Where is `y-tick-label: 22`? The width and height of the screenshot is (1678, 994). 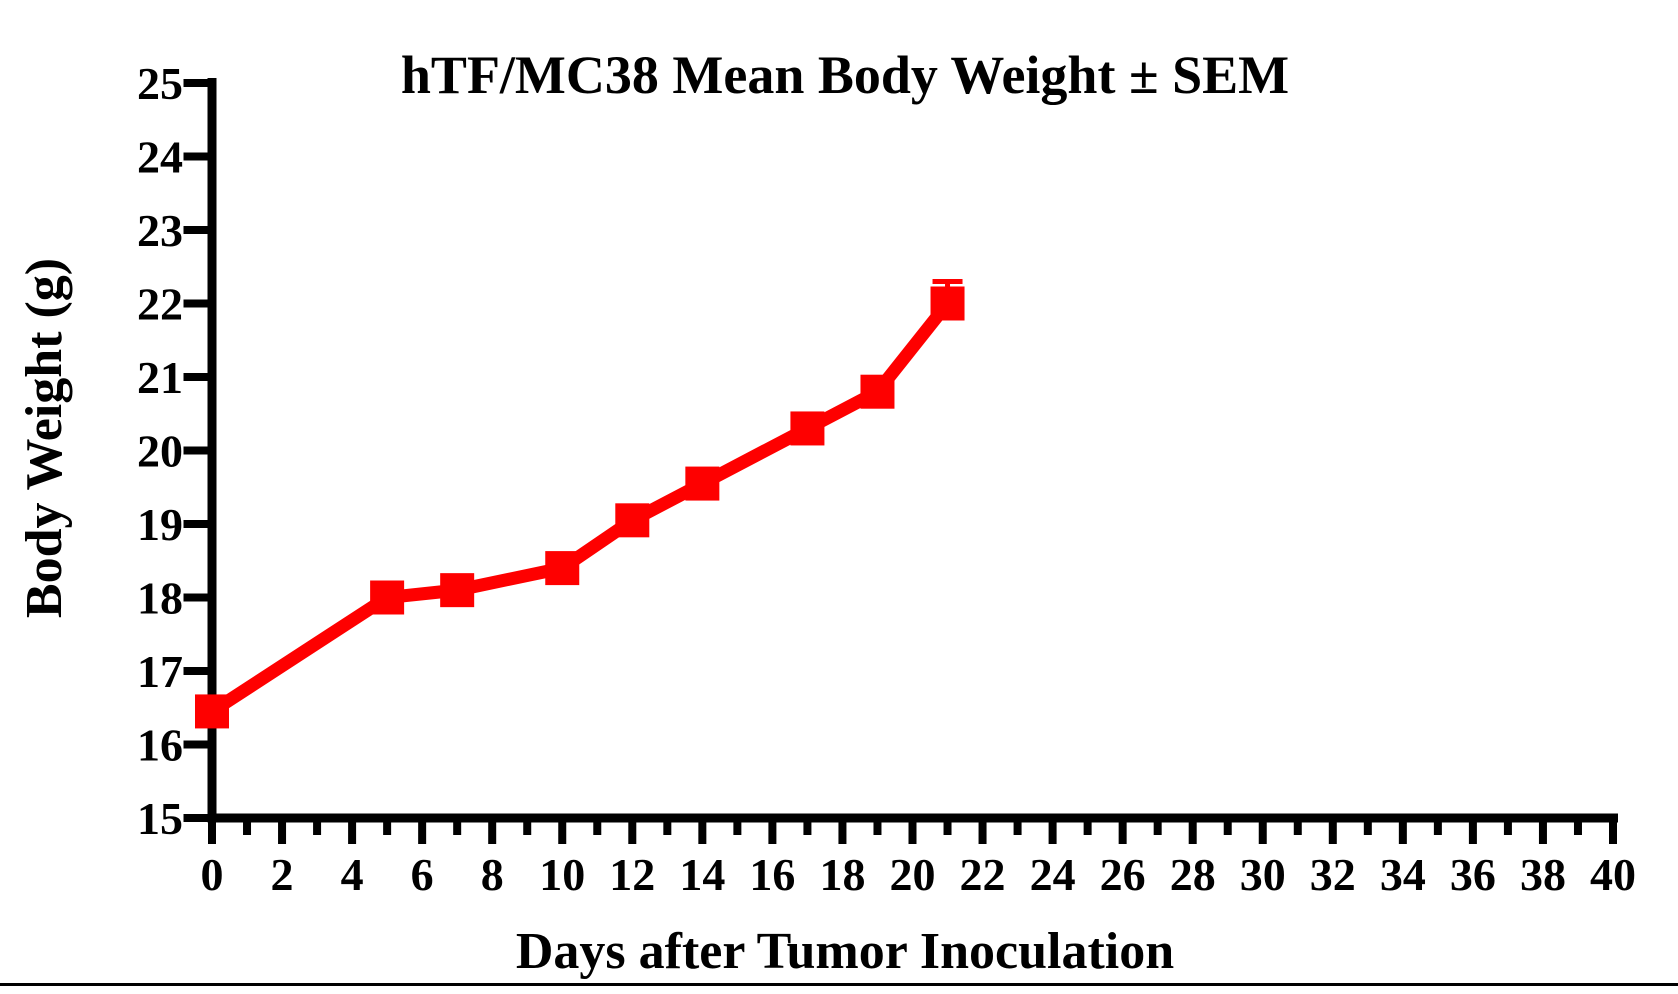
y-tick-label: 22 is located at coordinates (160, 304).